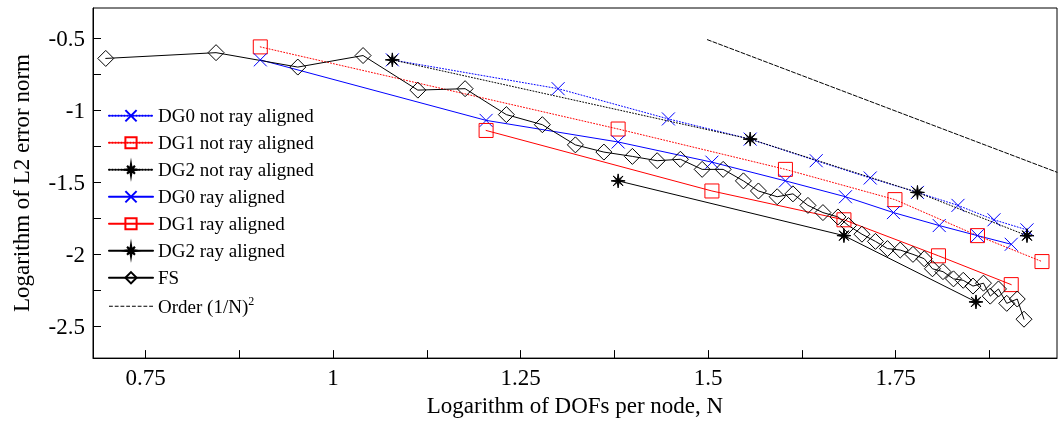 The width and height of the screenshot is (1061, 422). I want to click on legend-label: DG1 ray aligned, so click(222, 224).